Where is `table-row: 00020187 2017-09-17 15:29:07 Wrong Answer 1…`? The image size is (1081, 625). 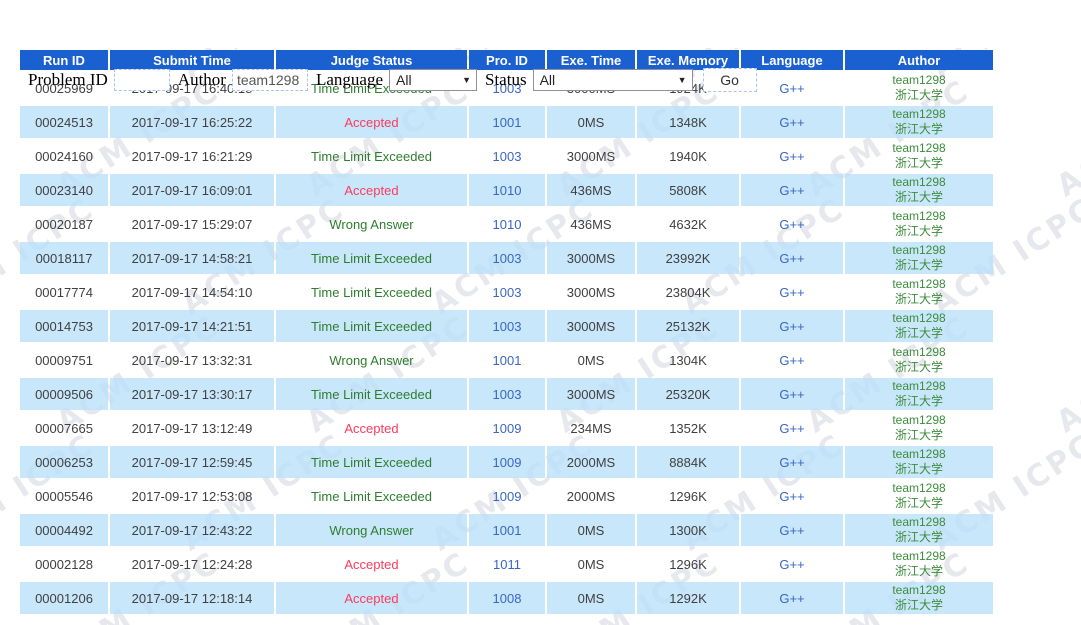
table-row: 00020187 2017-09-17 15:29:07 Wrong Answer 1… is located at coordinates (506, 224).